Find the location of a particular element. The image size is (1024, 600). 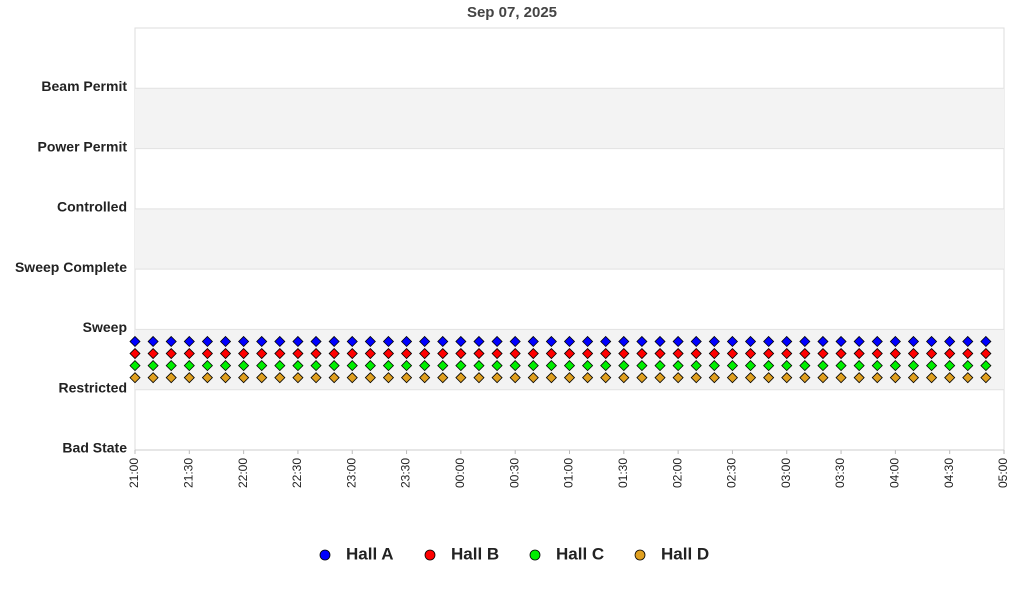

y-tick-label: Restricted is located at coordinates (93, 387).